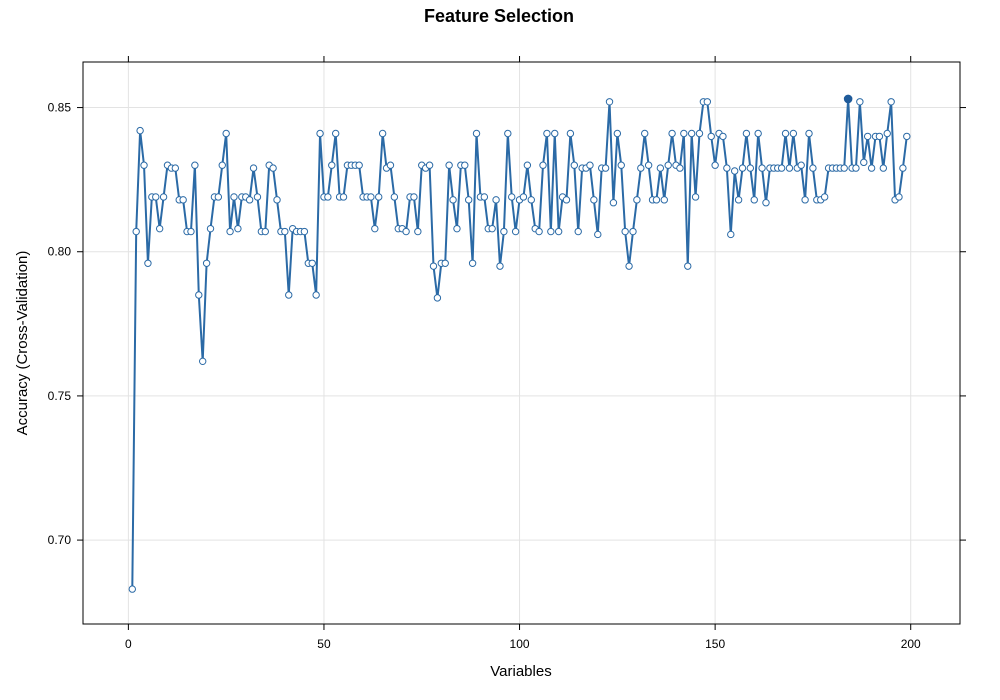 This screenshot has height=700, width=1000. Describe the element at coordinates (60, 252) in the screenshot. I see `y-tick-label-2: 0.80` at that location.